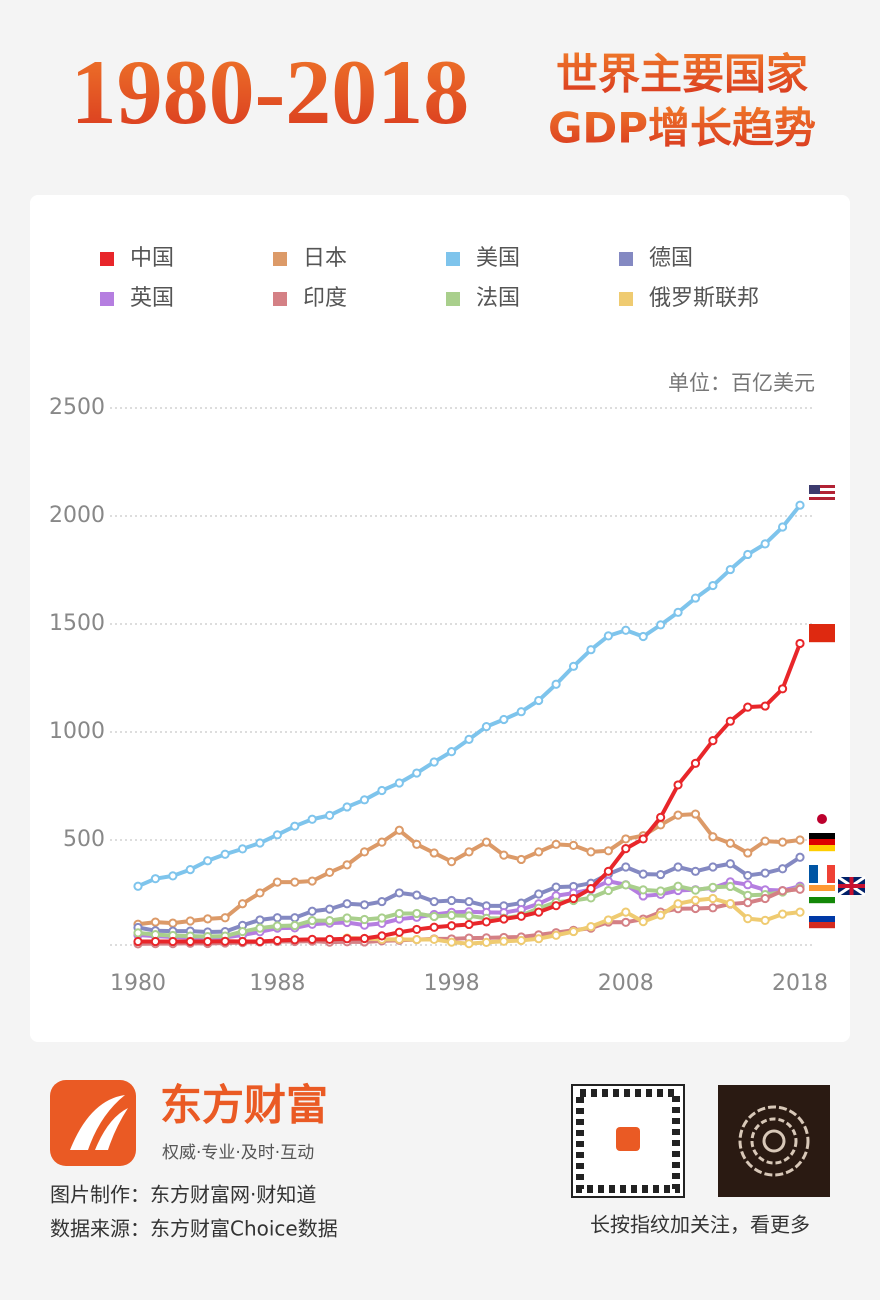 Image resolution: width=880 pixels, height=1300 pixels. I want to click on legend-label: 法国, so click(498, 298).